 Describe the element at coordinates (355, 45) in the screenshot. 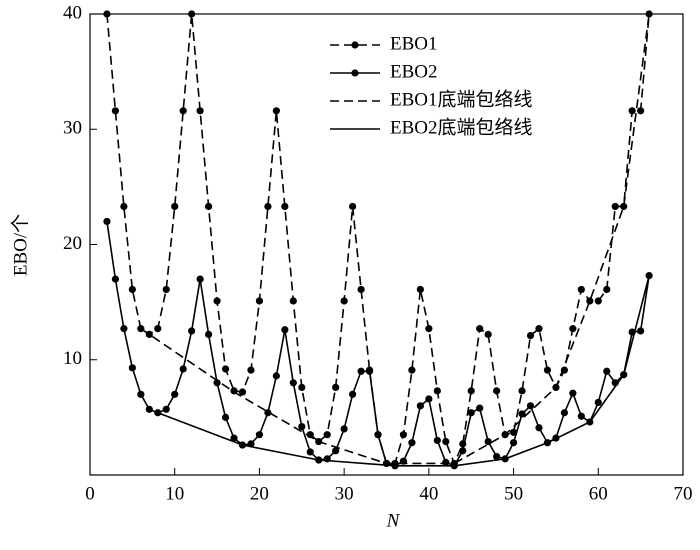

I see `legend-marker` at that location.